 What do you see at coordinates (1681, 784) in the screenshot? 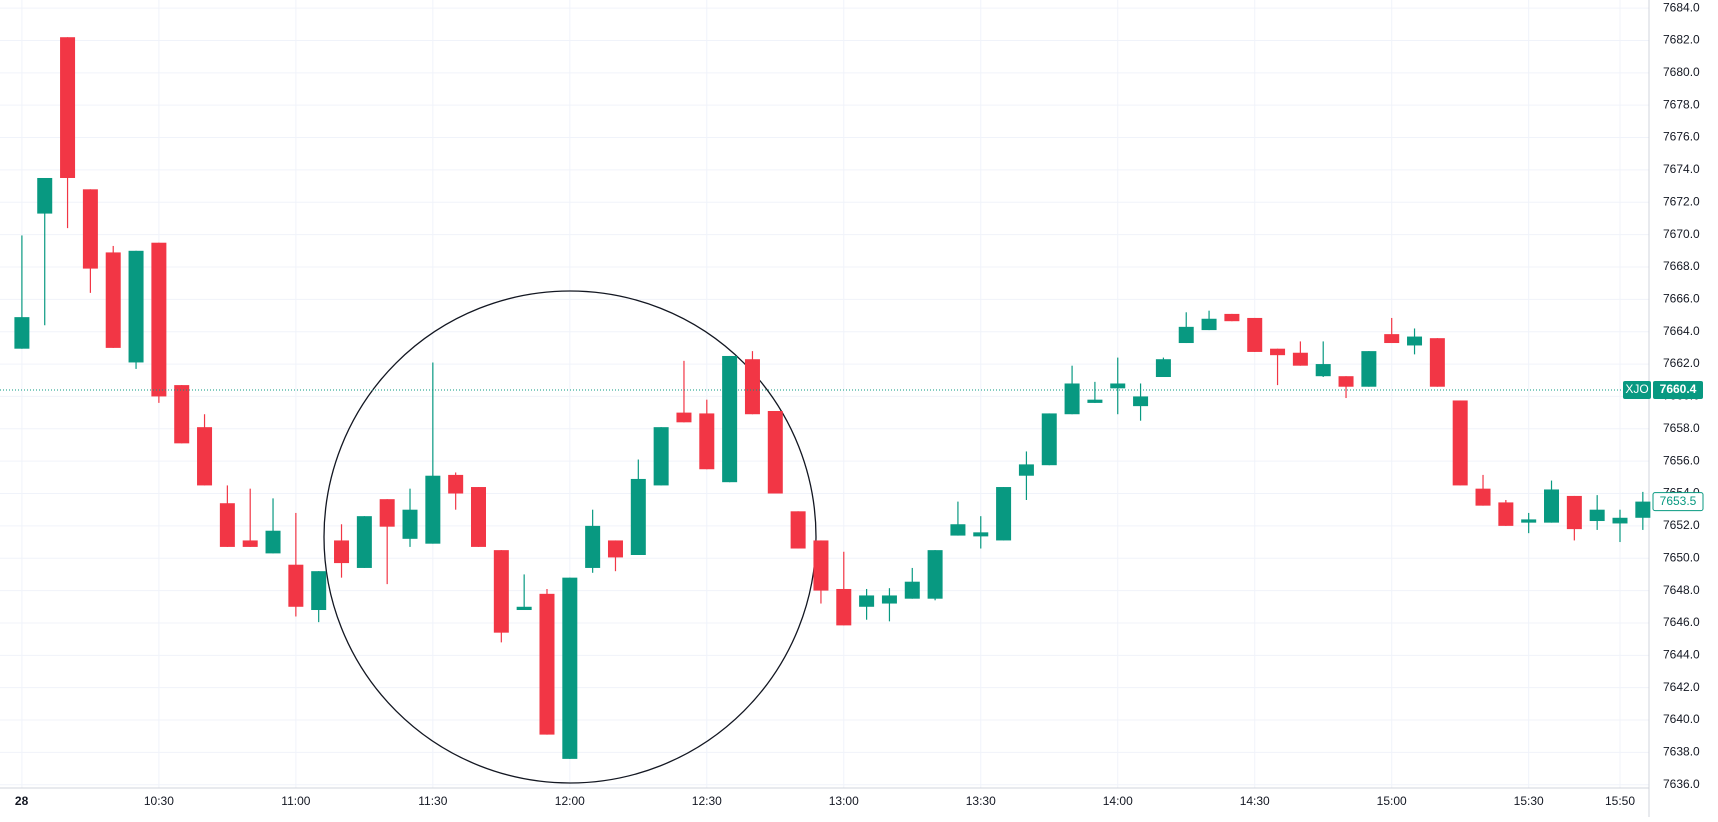
I see `y-tick-label: 7636.0` at bounding box center [1681, 784].